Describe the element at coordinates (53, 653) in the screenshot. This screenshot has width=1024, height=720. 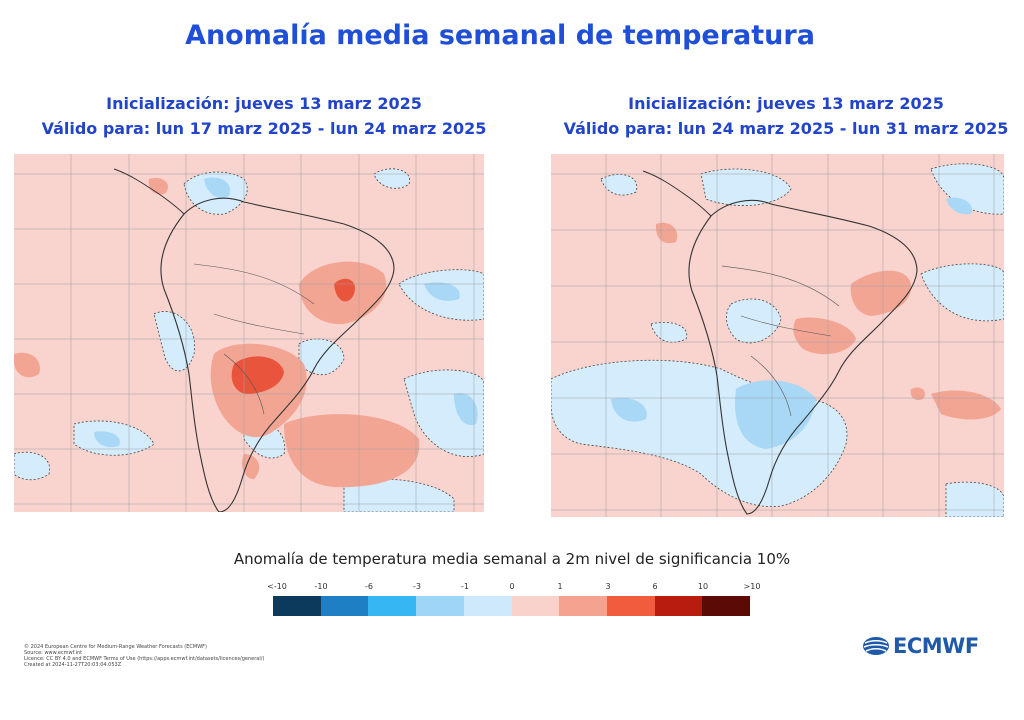
I see `credit-line: Source: www.ecmwf.int` at that location.